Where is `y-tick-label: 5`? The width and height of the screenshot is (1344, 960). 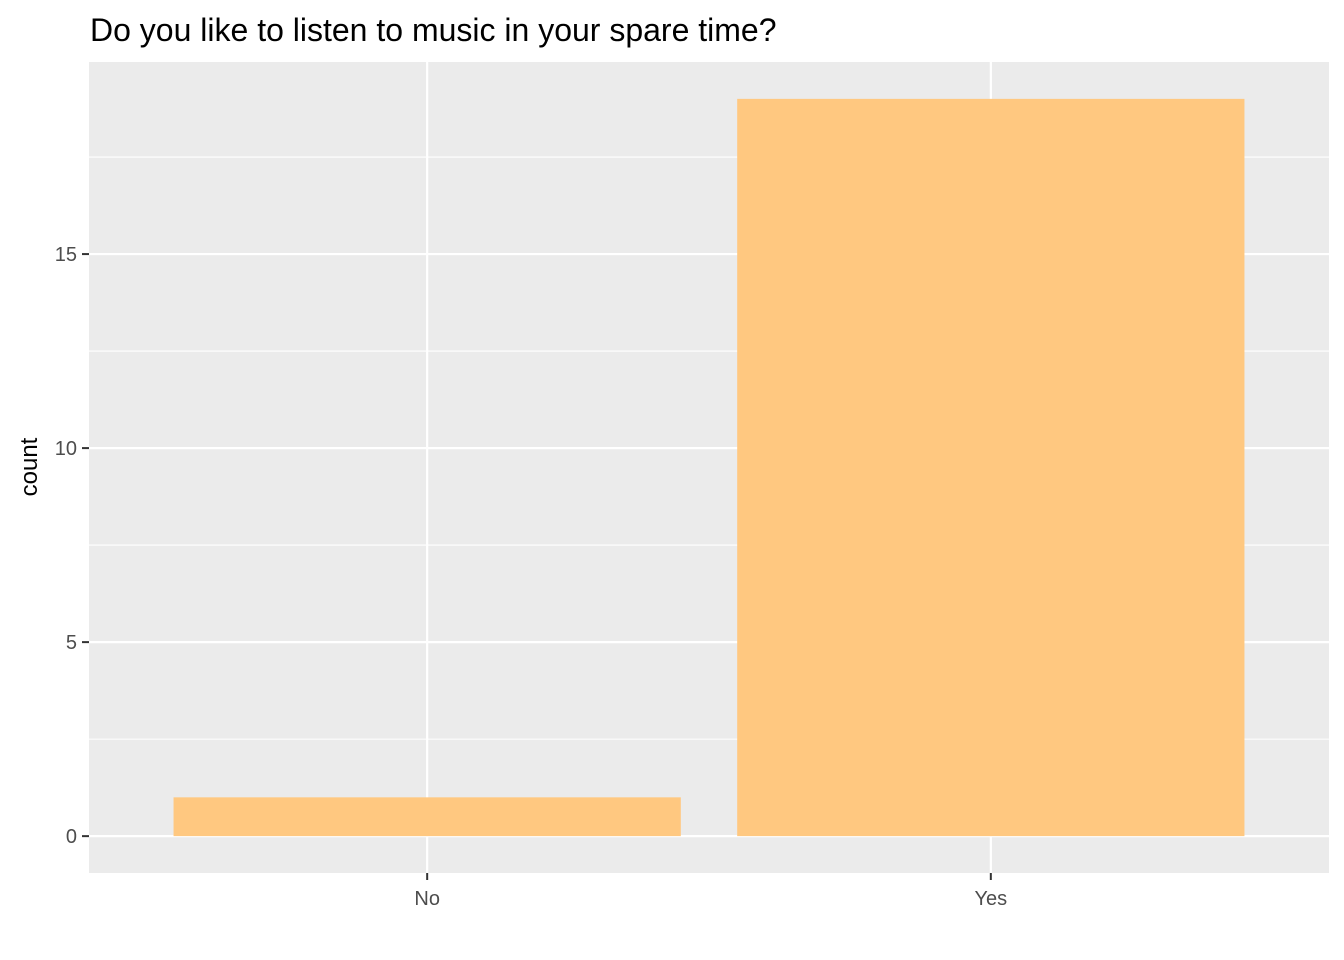 y-tick-label: 5 is located at coordinates (71, 643).